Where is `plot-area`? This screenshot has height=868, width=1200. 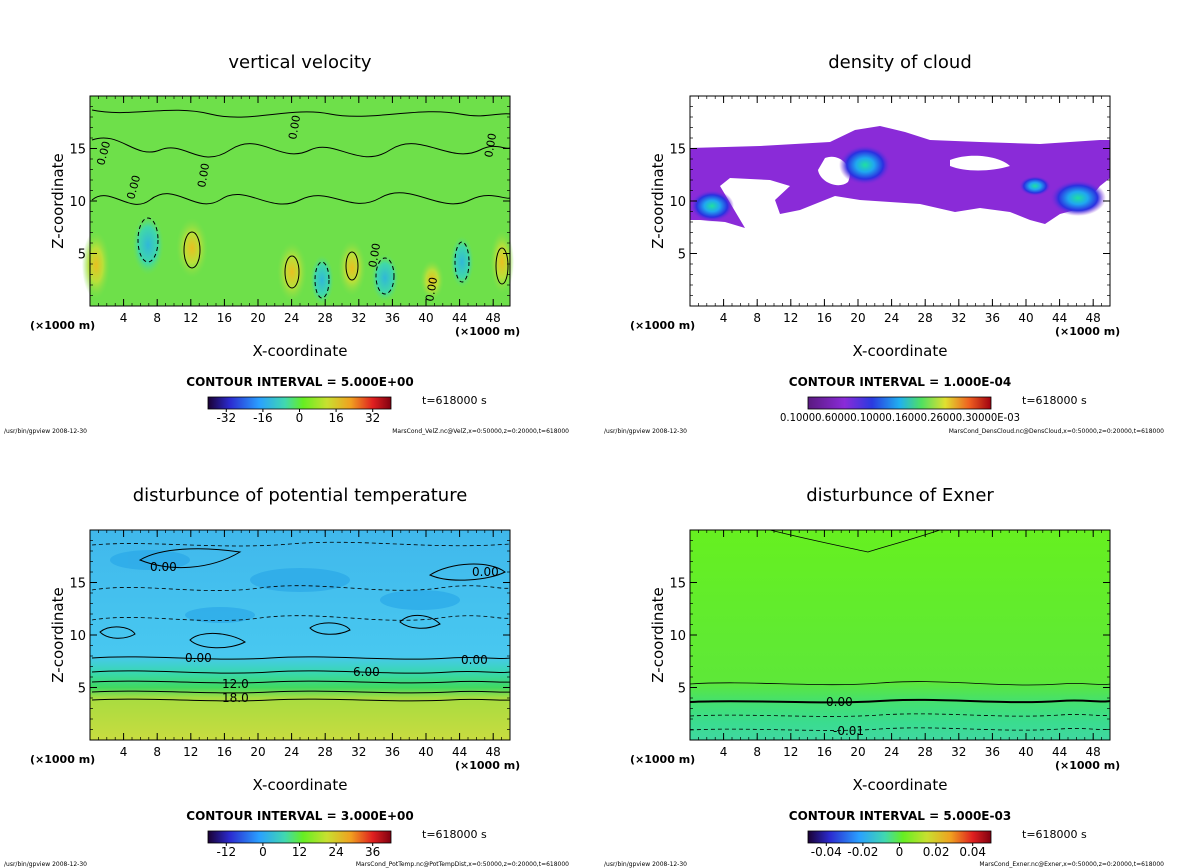 plot-area is located at coordinates (900, 201).